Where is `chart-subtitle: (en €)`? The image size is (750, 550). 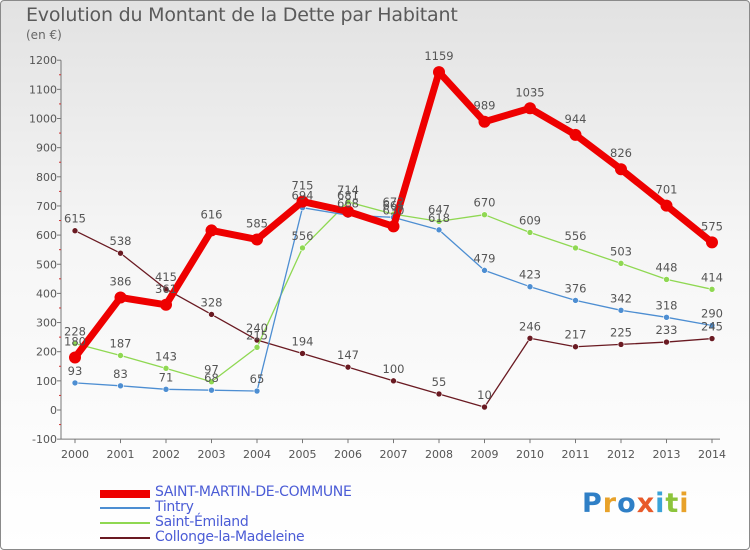
chart-subtitle: (en €) is located at coordinates (44, 35).